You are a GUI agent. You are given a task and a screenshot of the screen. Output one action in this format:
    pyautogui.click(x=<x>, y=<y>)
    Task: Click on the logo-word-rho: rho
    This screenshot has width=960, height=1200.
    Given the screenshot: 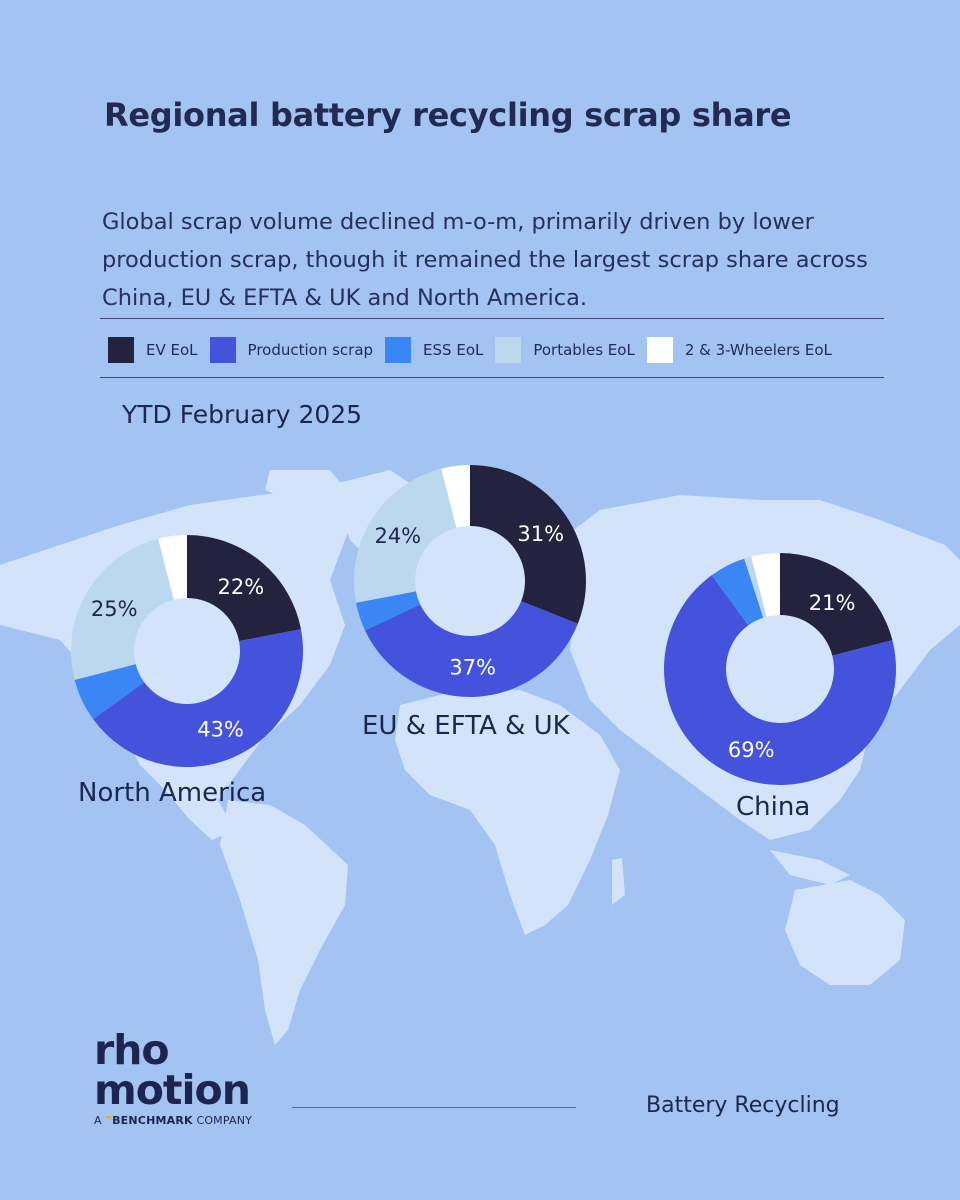 What is the action you would take?
    pyautogui.click(x=132, y=1050)
    